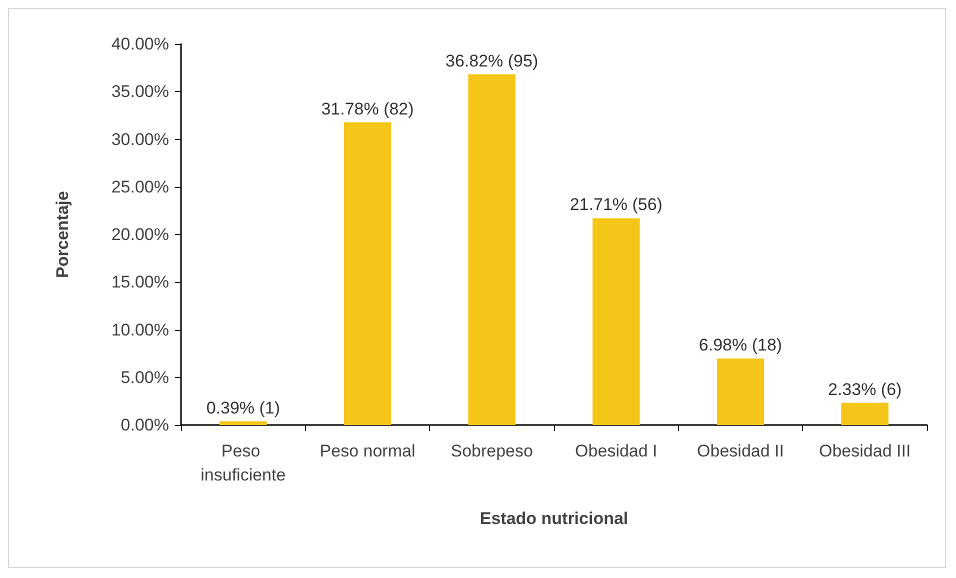 Image resolution: width=956 pixels, height=578 pixels. What do you see at coordinates (865, 389) in the screenshot?
I see `data-label: 2.33% (6)` at bounding box center [865, 389].